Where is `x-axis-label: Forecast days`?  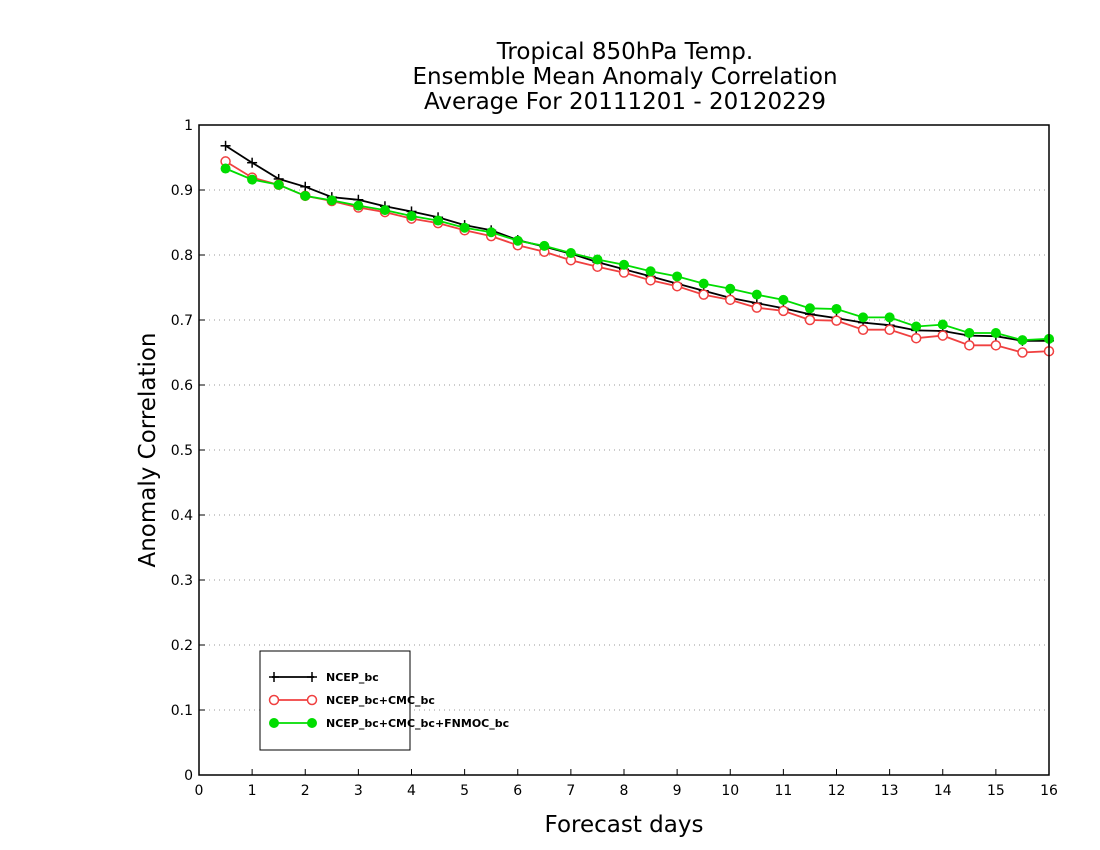 x-axis-label: Forecast days is located at coordinates (624, 825).